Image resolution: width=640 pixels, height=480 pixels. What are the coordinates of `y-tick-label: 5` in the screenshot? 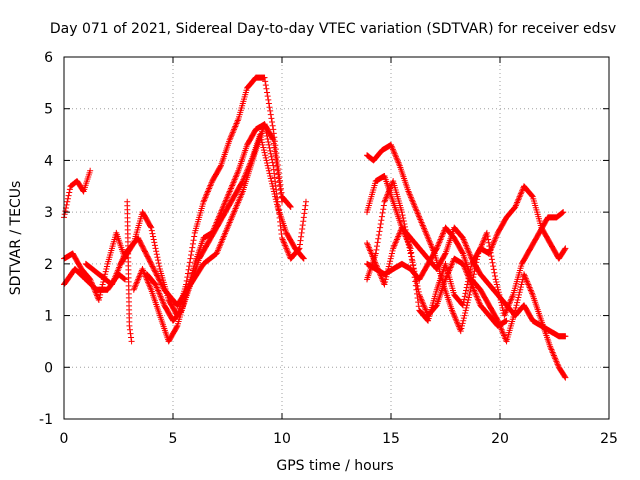 It's located at (48, 110).